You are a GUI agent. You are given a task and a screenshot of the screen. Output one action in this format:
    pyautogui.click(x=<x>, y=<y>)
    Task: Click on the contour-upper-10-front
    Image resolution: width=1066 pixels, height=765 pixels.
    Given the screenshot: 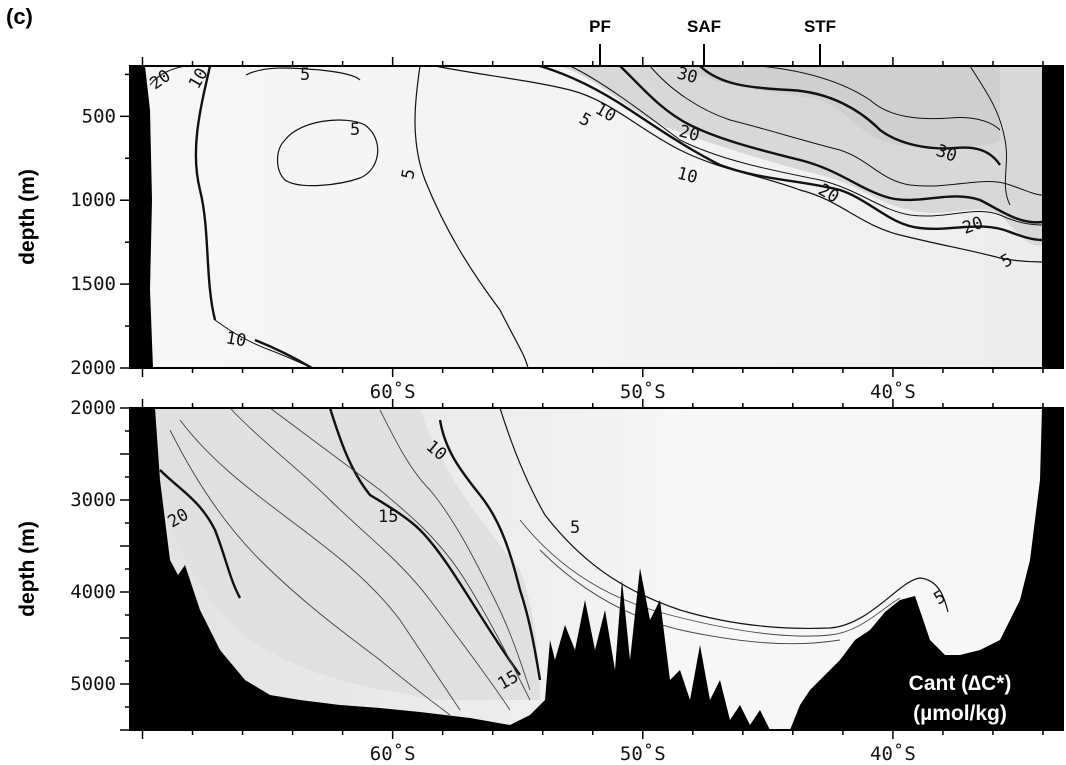 What is the action you would take?
    pyautogui.click(x=791, y=153)
    